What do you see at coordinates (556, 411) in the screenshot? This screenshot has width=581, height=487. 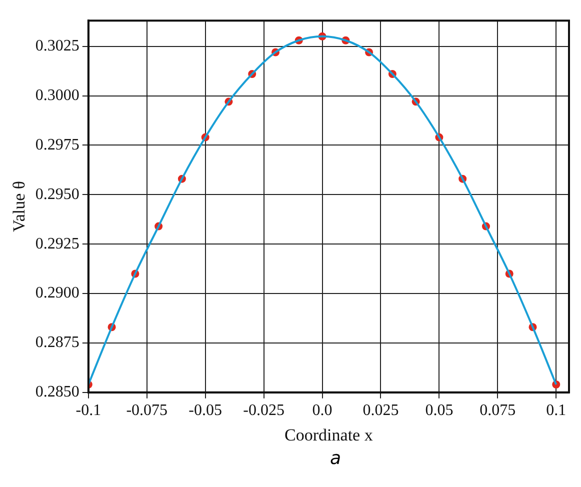 I see `x-tick-label: 0.1` at bounding box center [556, 411].